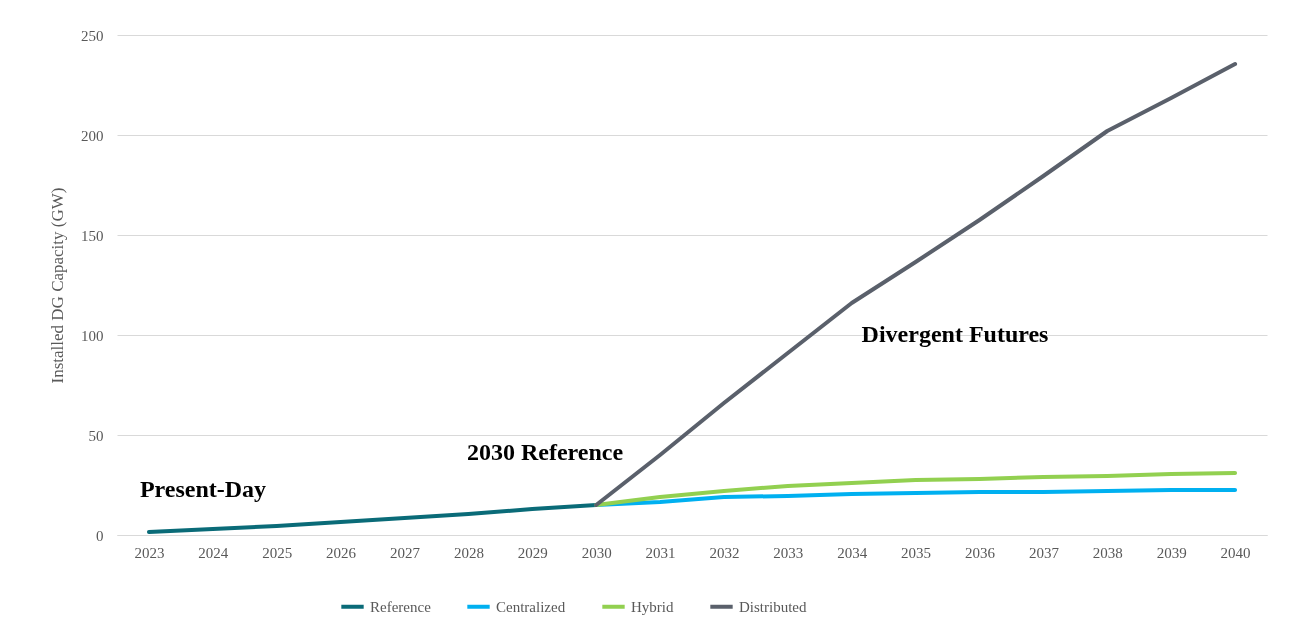 This screenshot has height=629, width=1304. I want to click on annotation: Divergent Futures, so click(955, 334).